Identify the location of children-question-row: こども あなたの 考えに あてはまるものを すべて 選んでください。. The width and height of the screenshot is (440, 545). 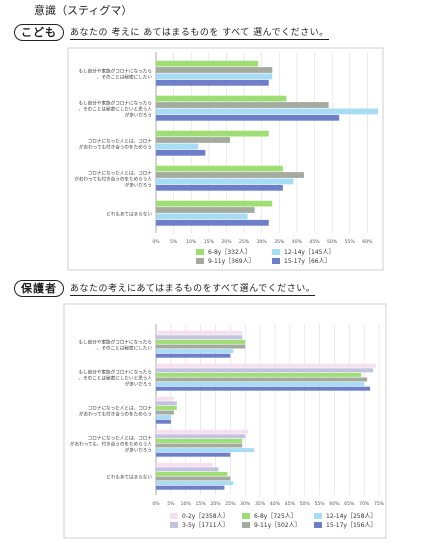
(171, 32).